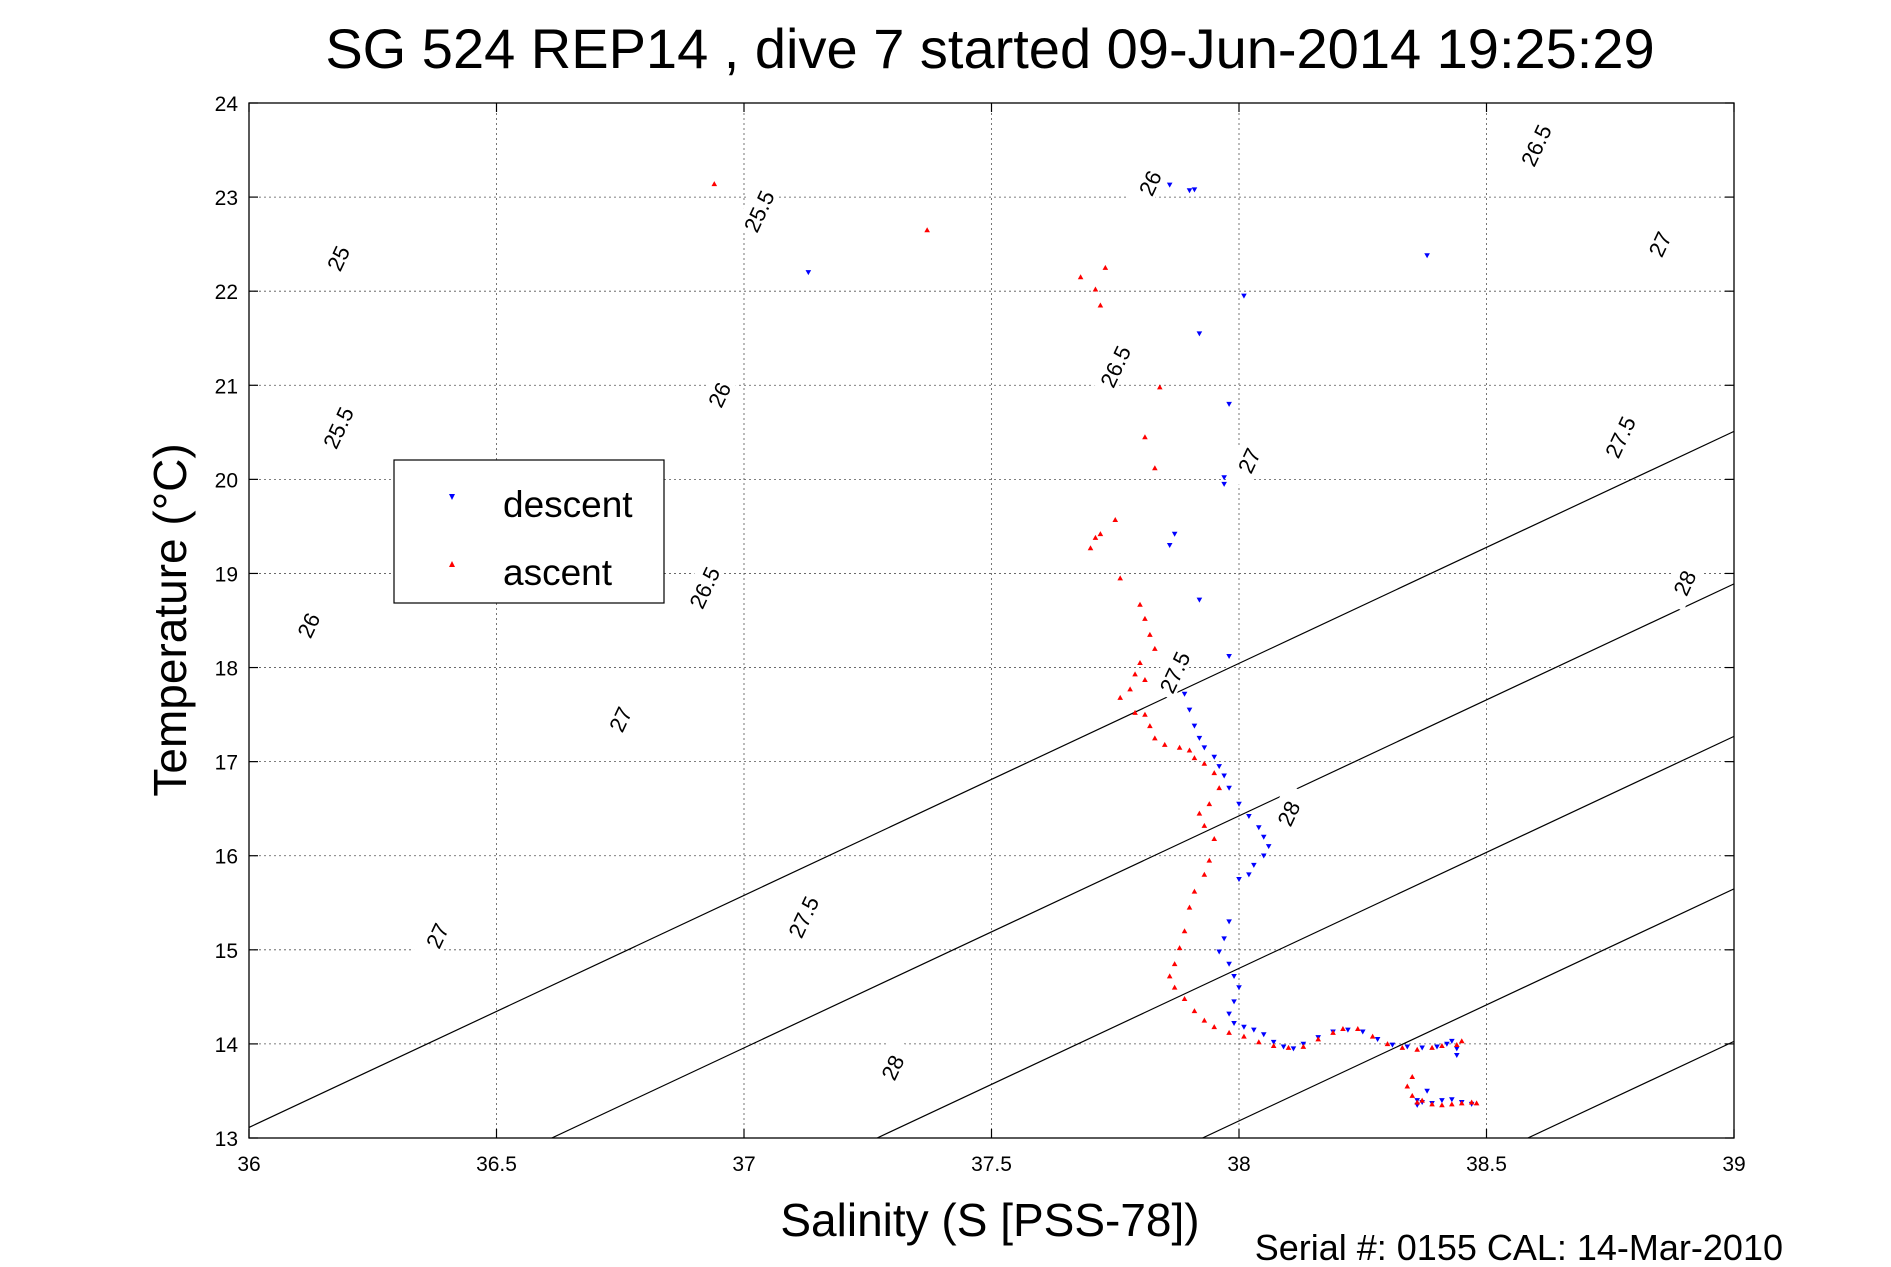  Describe the element at coordinates (989, 1220) in the screenshot. I see `x-axis-label: Salinity (S [PSS-78])` at that location.